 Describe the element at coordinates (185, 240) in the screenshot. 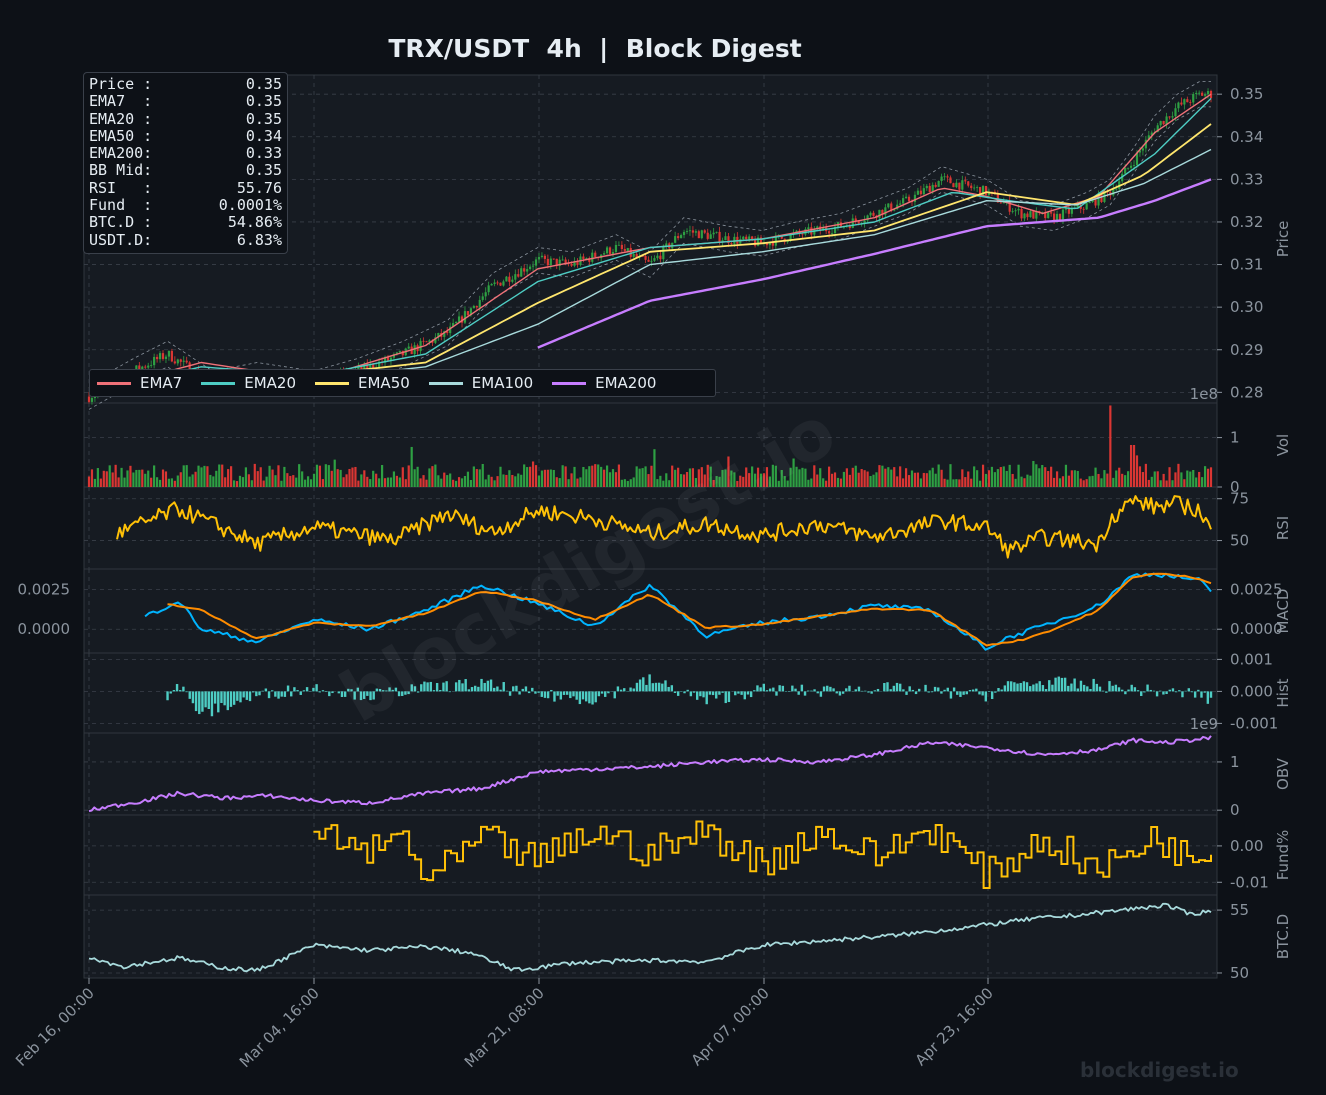

I see `info-row: USDT.D: 6.83%` at that location.